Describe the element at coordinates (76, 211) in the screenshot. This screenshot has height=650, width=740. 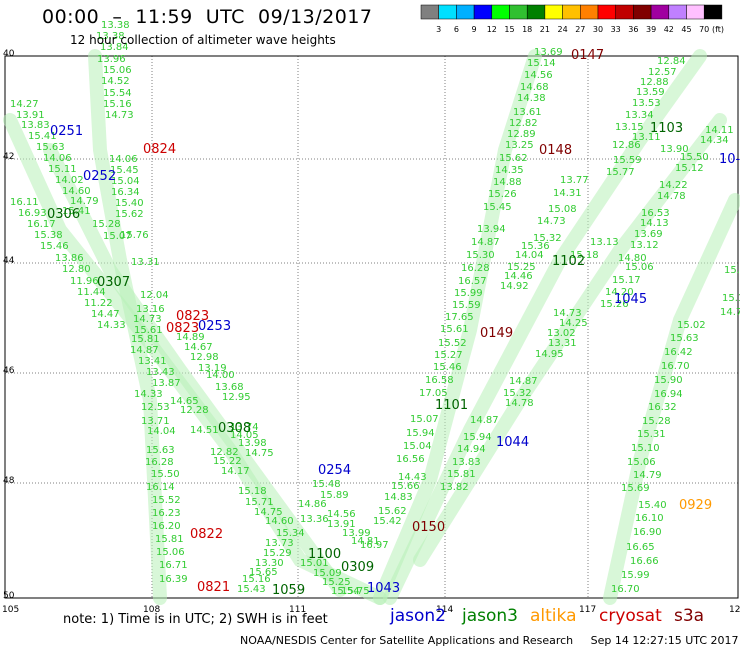
I see `swh-value: 15.41` at that location.